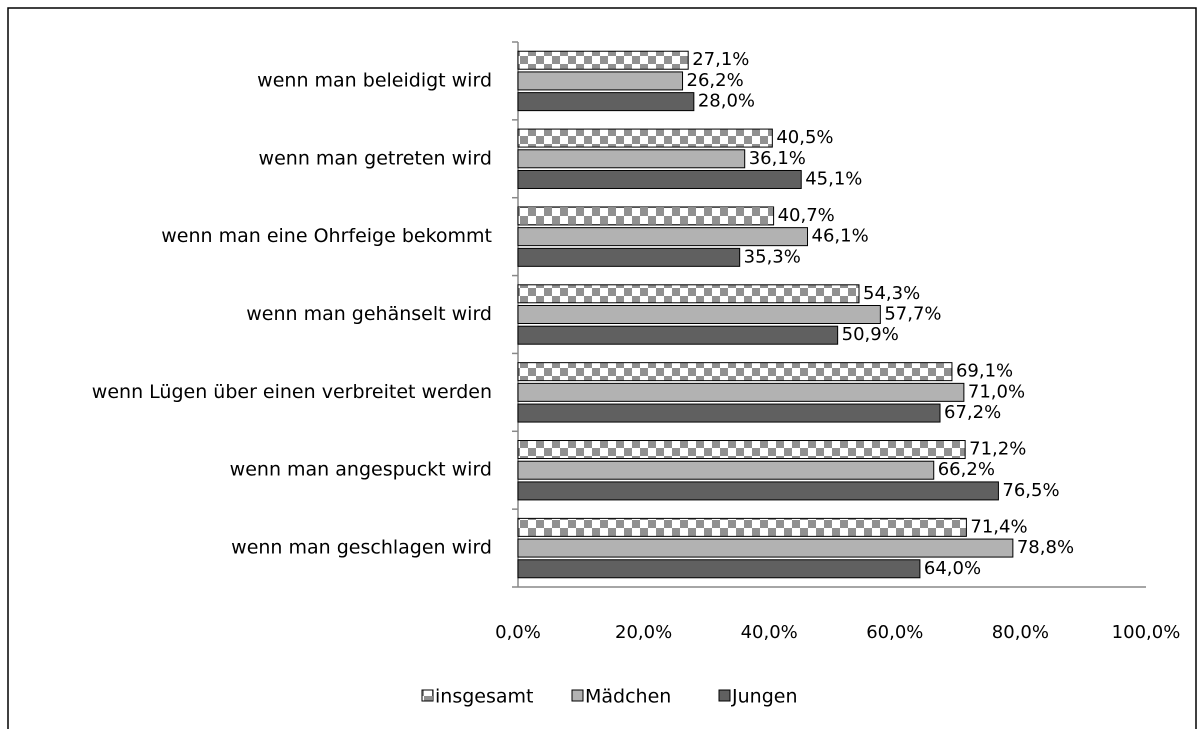 The image size is (1204, 729). What do you see at coordinates (891, 293) in the screenshot?
I see `value-label: 54,3%` at bounding box center [891, 293].